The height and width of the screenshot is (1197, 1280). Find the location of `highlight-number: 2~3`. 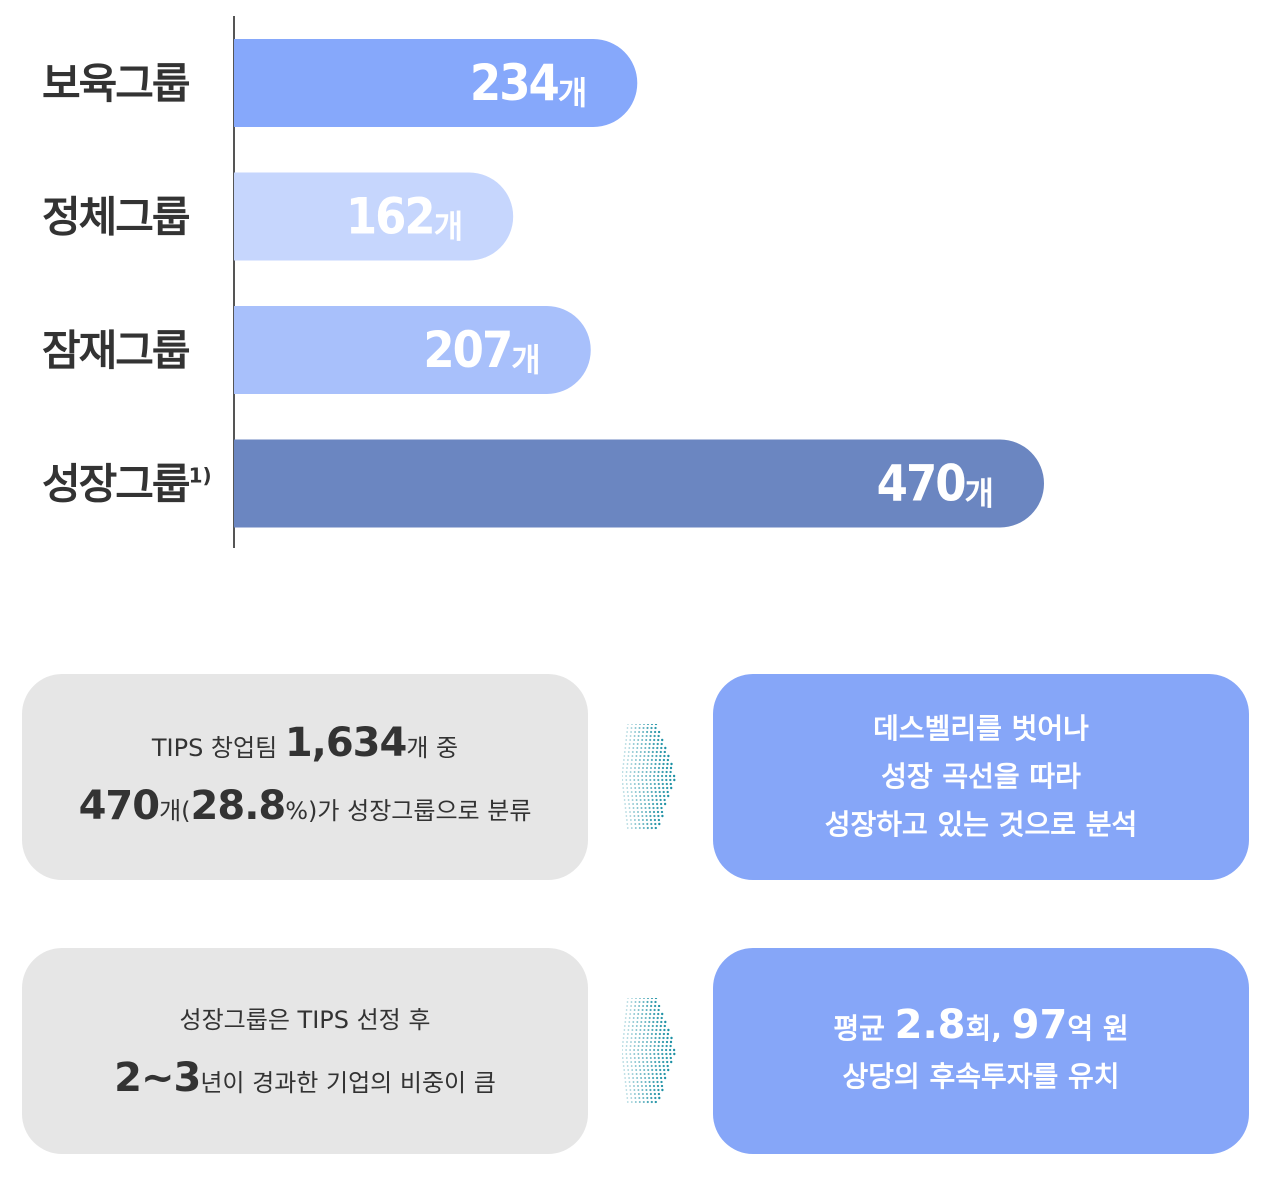

highlight-number: 2~3 is located at coordinates (157, 1077).